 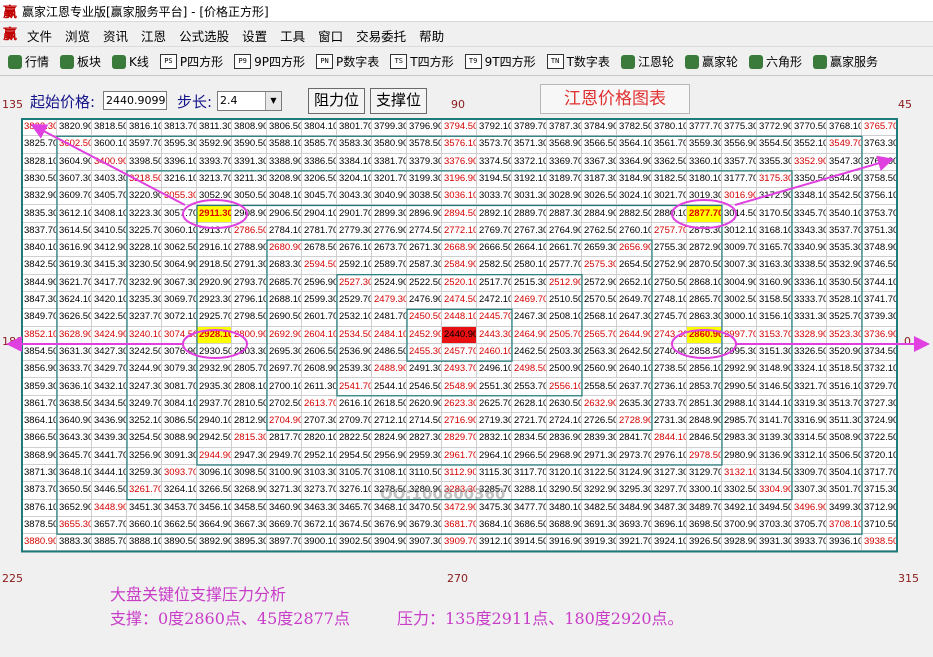 I want to click on price-cell: 3614.50, so click(x=74, y=231).